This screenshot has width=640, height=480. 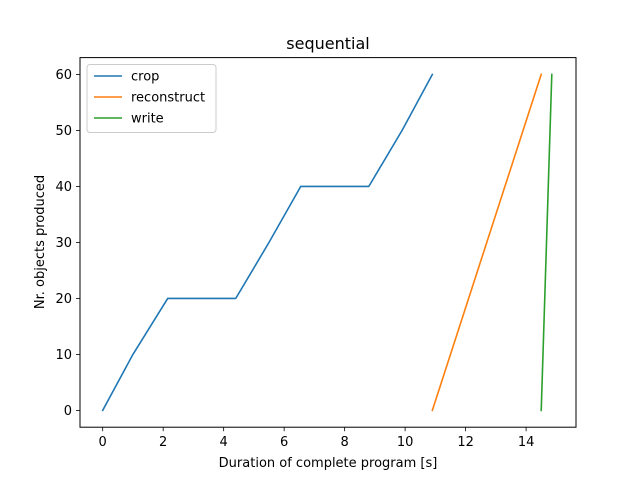 I want to click on x-tick-label: 12, so click(x=465, y=442).